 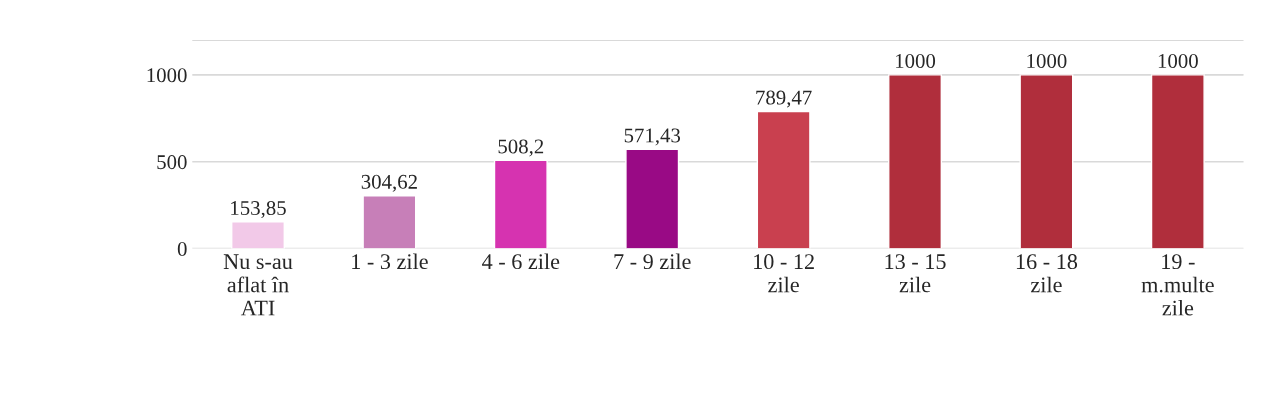 I want to click on data-label: 789,47, so click(x=784, y=99).